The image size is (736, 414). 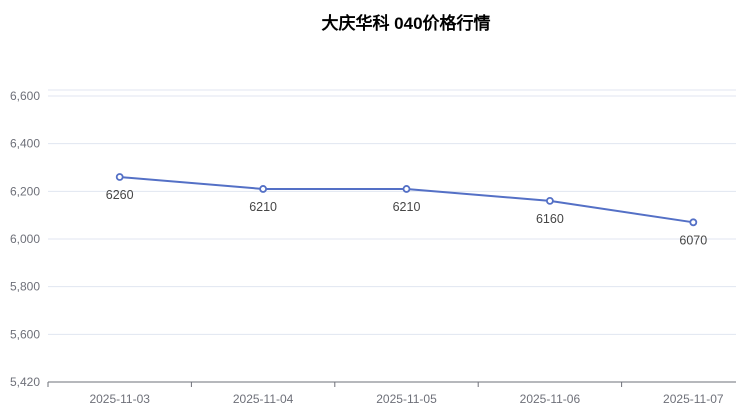 What do you see at coordinates (25, 96) in the screenshot?
I see `y-axis-label: 6,600` at bounding box center [25, 96].